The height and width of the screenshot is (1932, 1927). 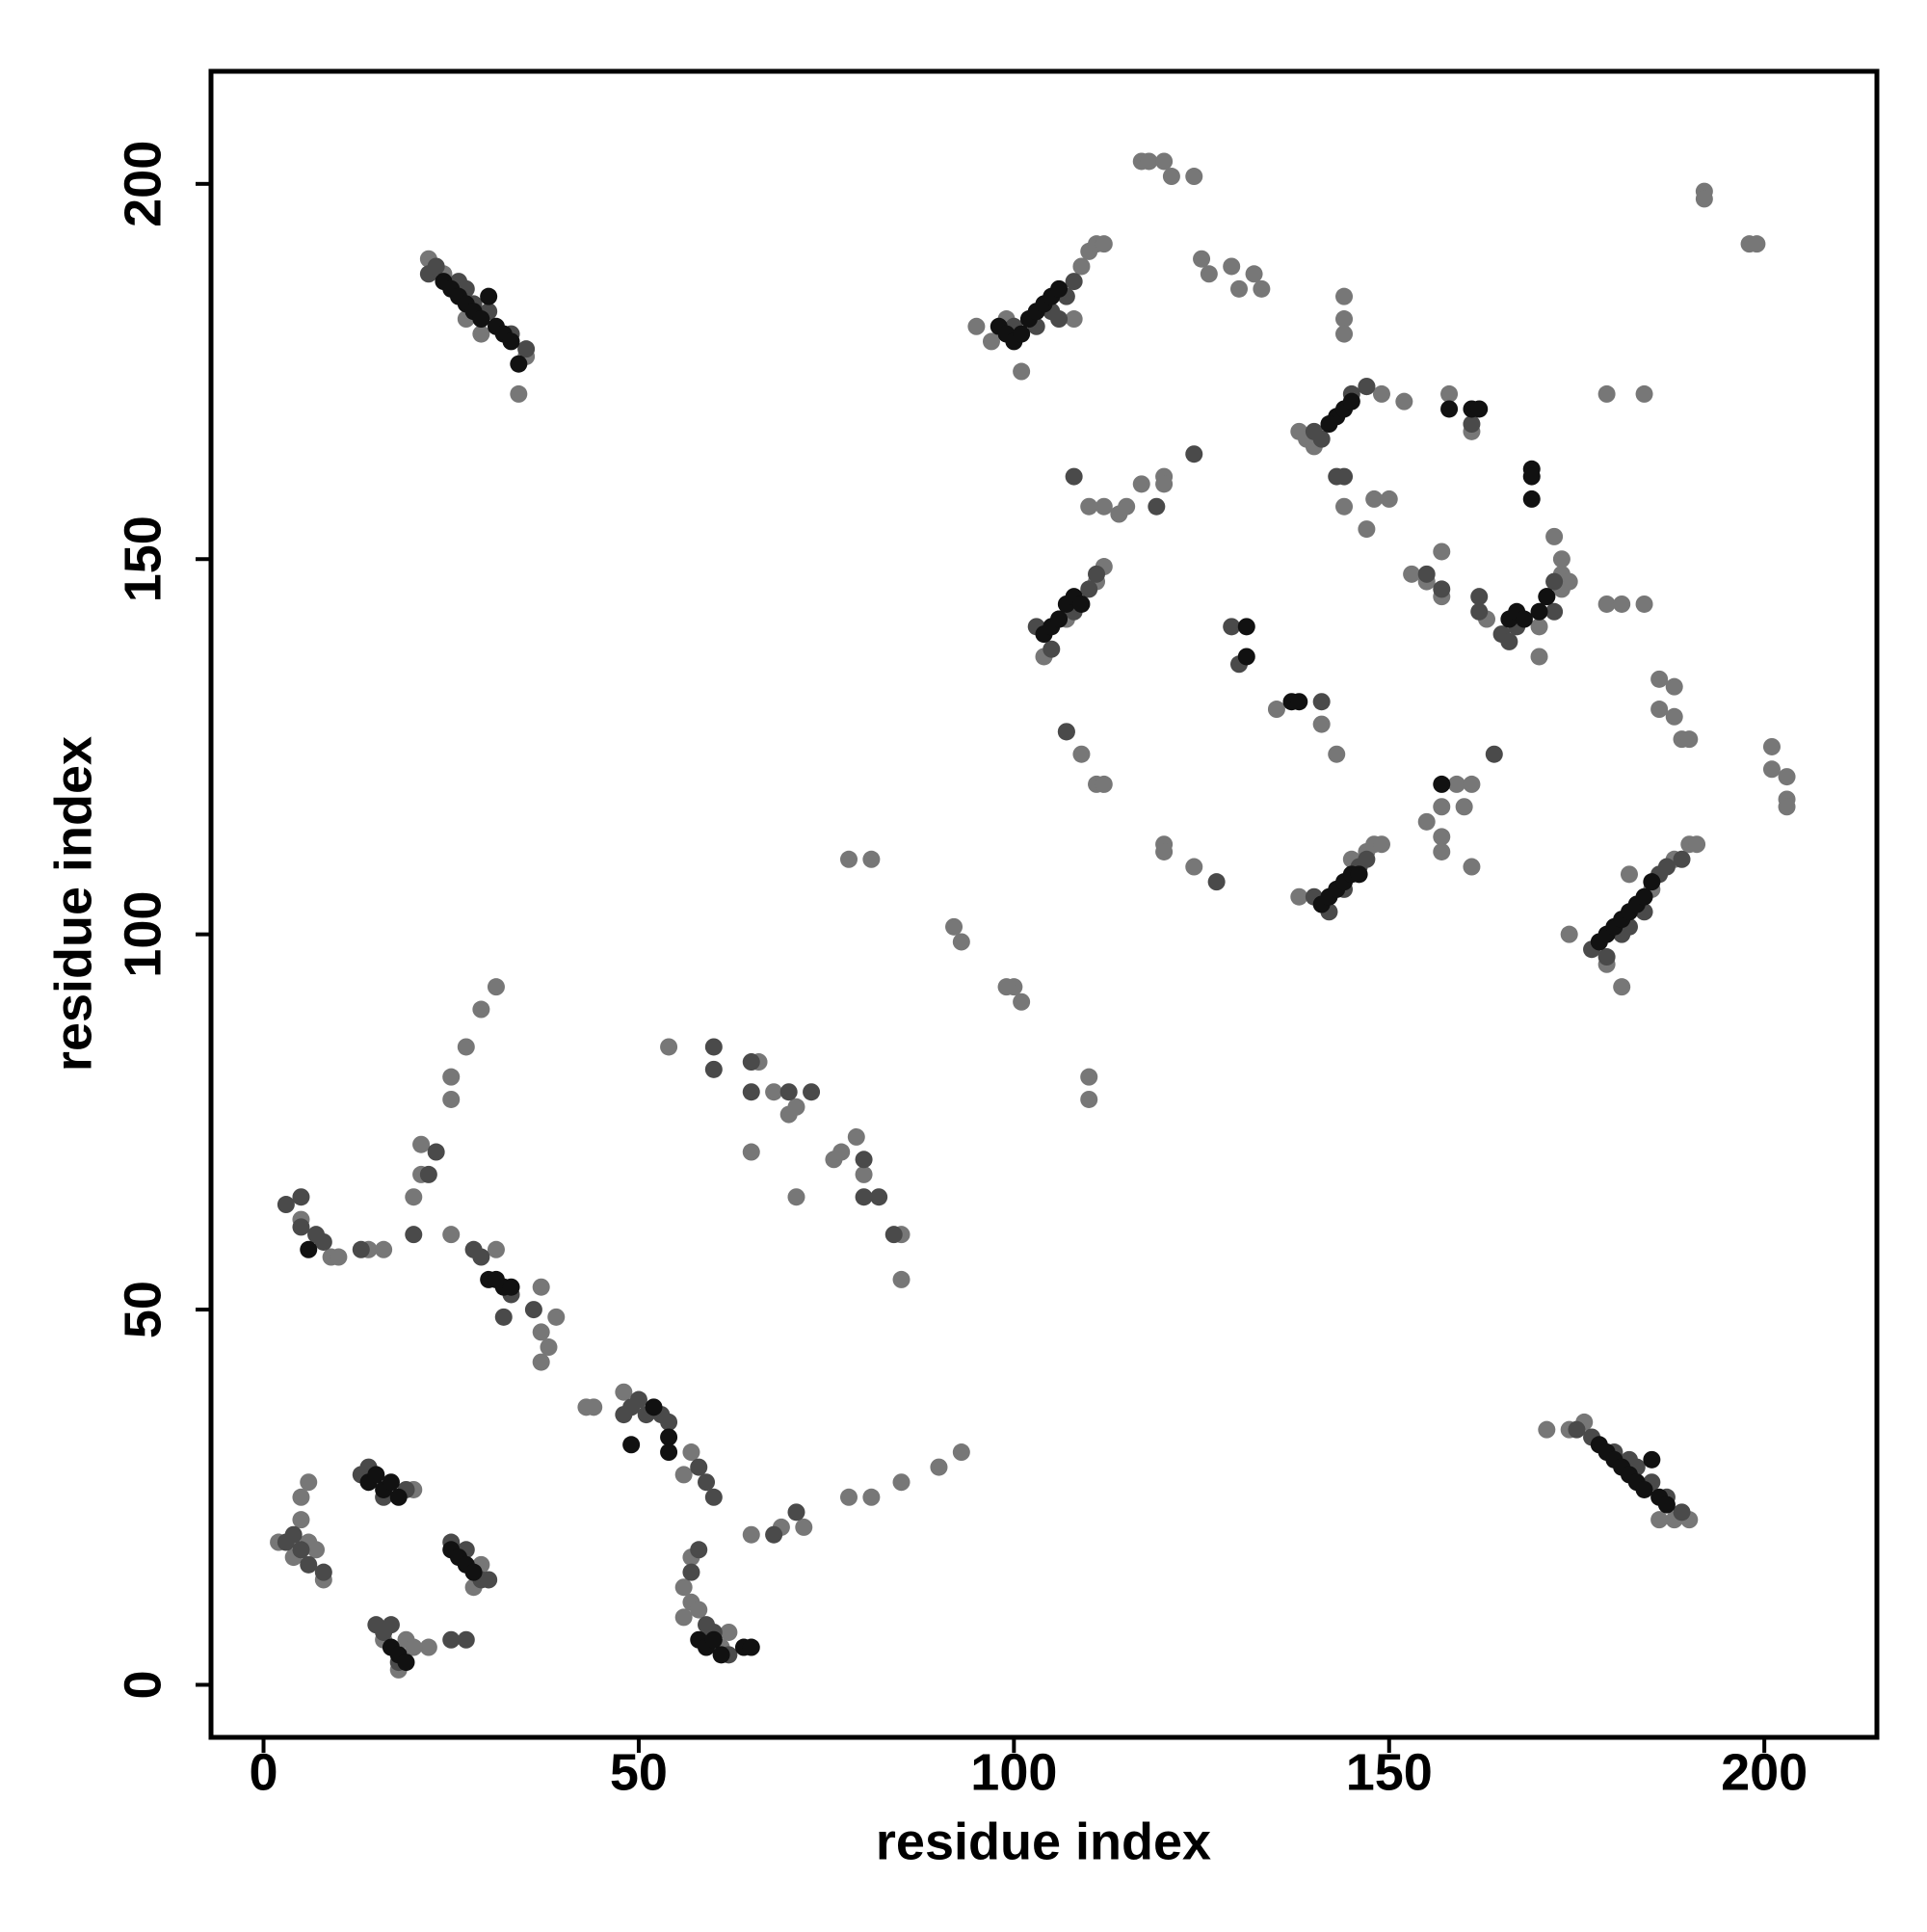 What do you see at coordinates (1043, 1841) in the screenshot?
I see `x-axis-title: residue index` at bounding box center [1043, 1841].